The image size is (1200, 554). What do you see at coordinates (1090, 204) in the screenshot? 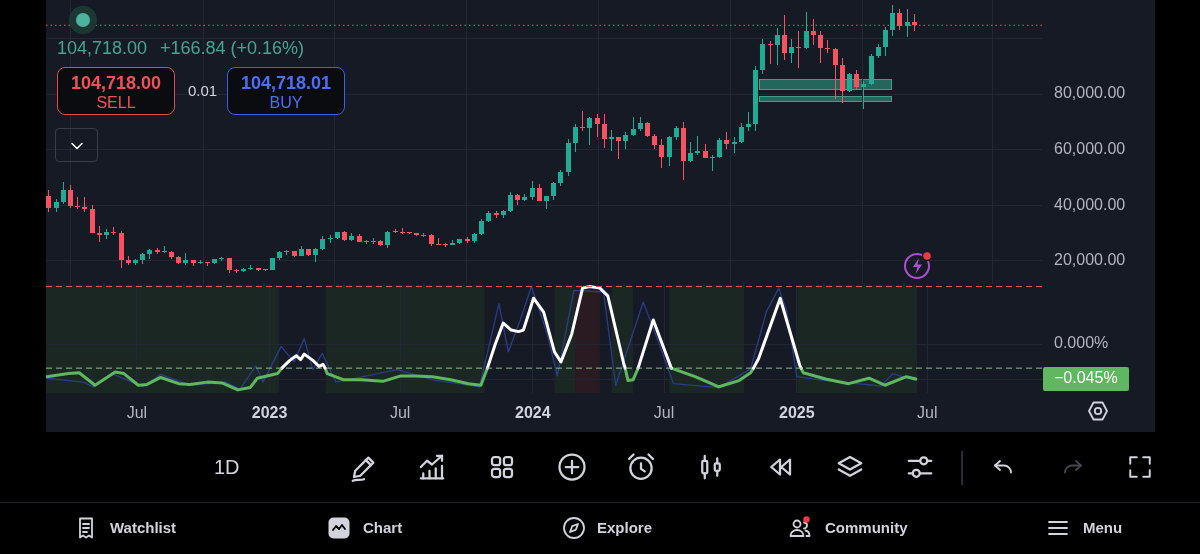
I see `y-tick-label: 40,000.00` at bounding box center [1090, 204].